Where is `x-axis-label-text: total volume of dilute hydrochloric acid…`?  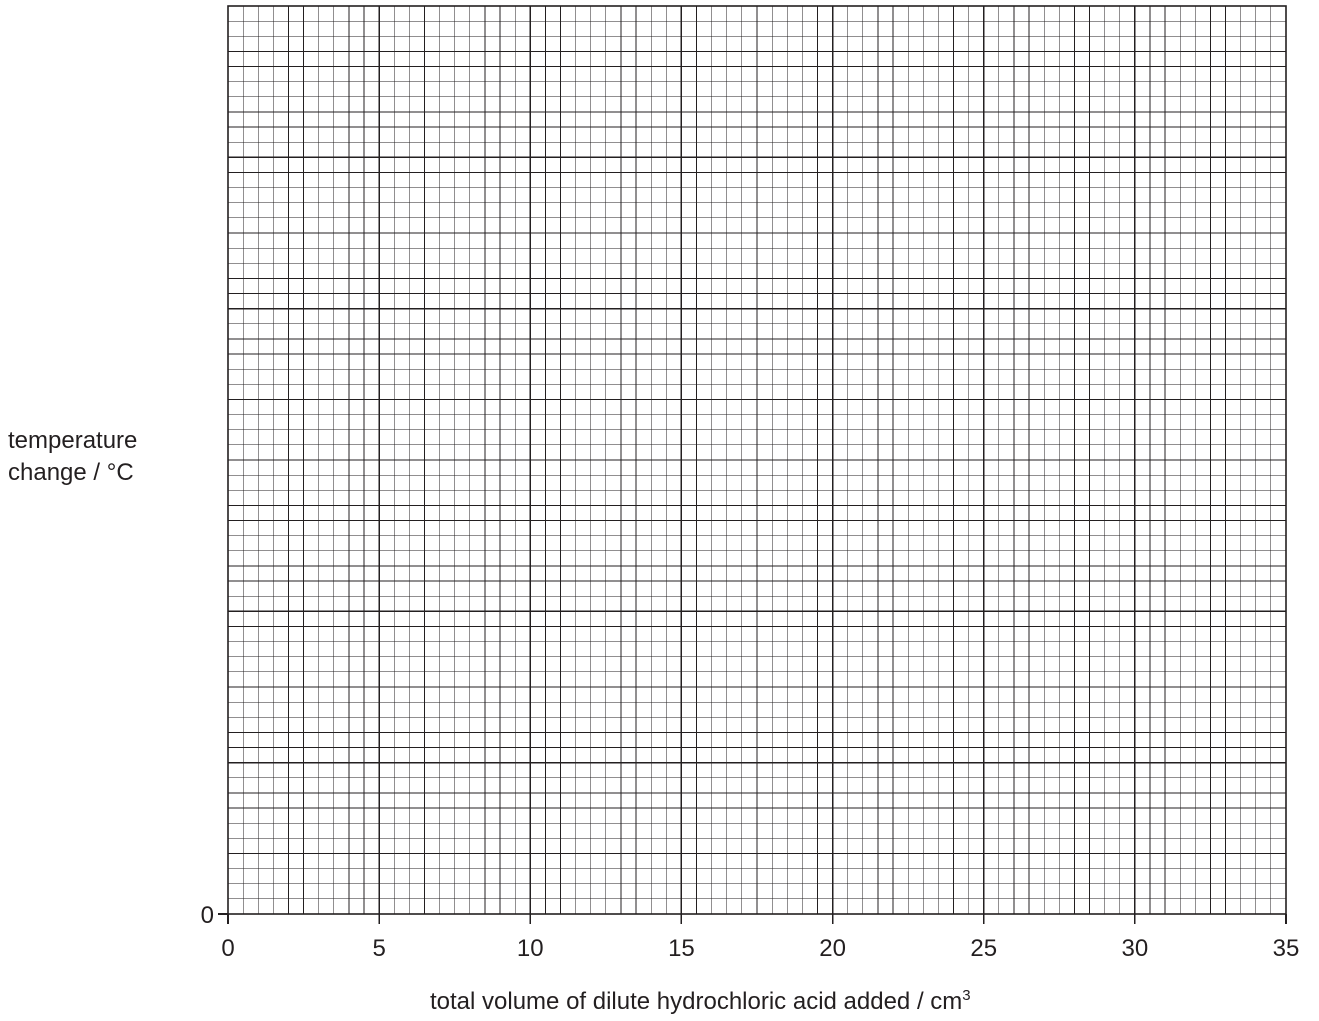
x-axis-label-text: total volume of dilute hydrochloric acid… is located at coordinates (696, 1001).